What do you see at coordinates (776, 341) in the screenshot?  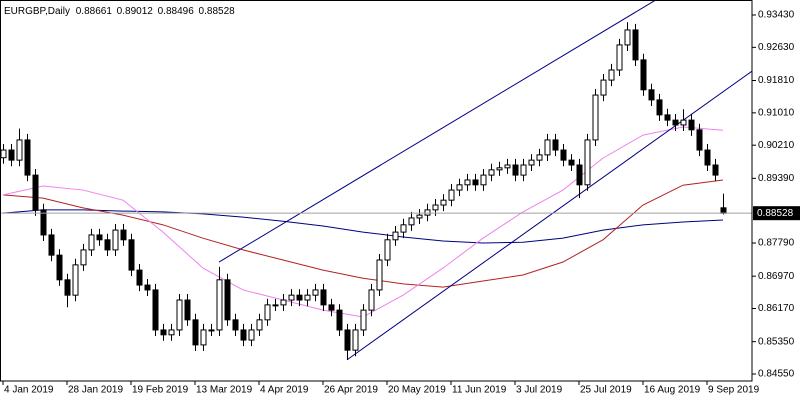 I see `y-tick-label: 0.85350` at bounding box center [776, 341].